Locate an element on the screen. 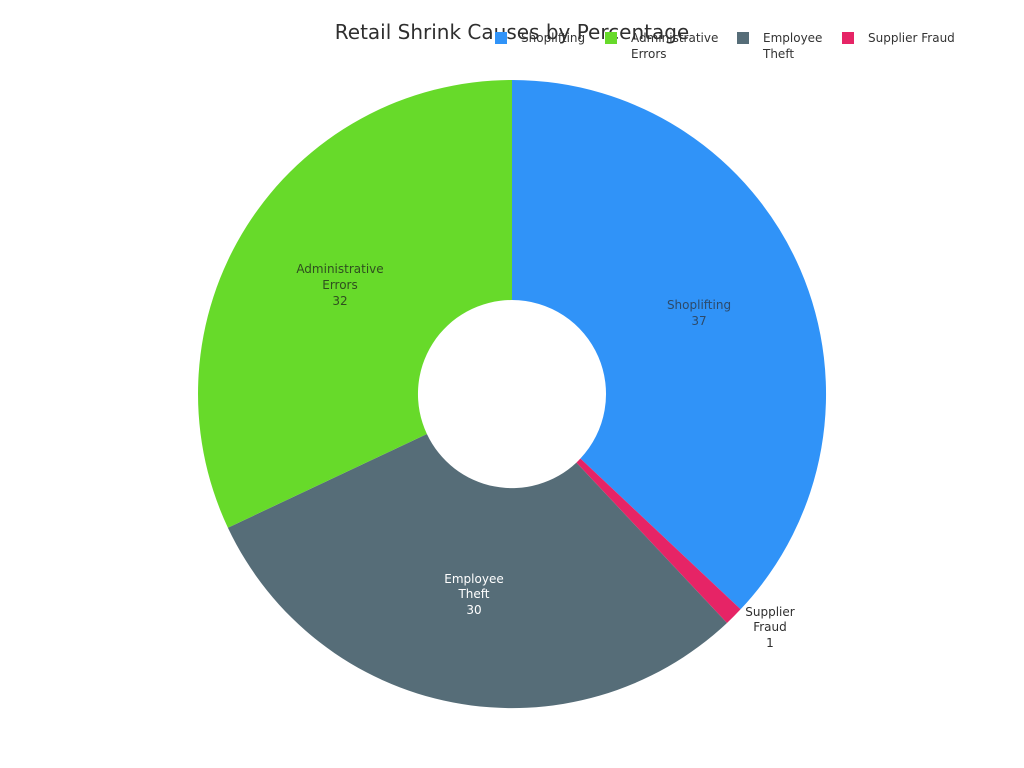  slice-label-supplier-fraud: Supplier Fraud 1 is located at coordinates (770, 627).